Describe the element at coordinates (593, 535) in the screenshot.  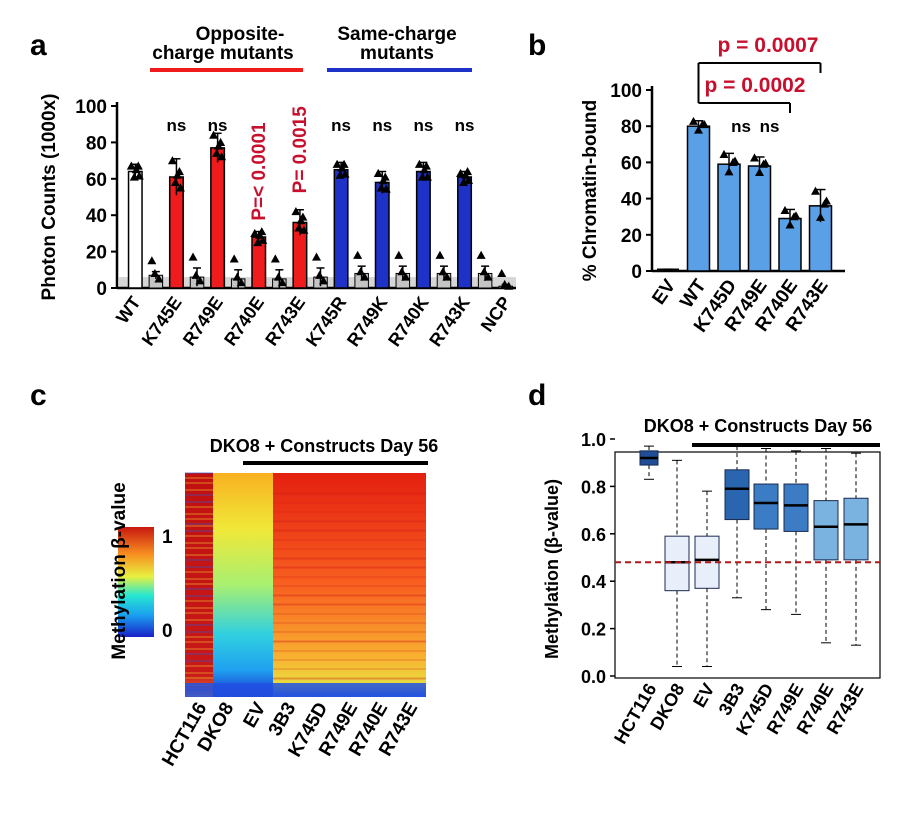
I see `y-tick-label: 0.6` at that location.